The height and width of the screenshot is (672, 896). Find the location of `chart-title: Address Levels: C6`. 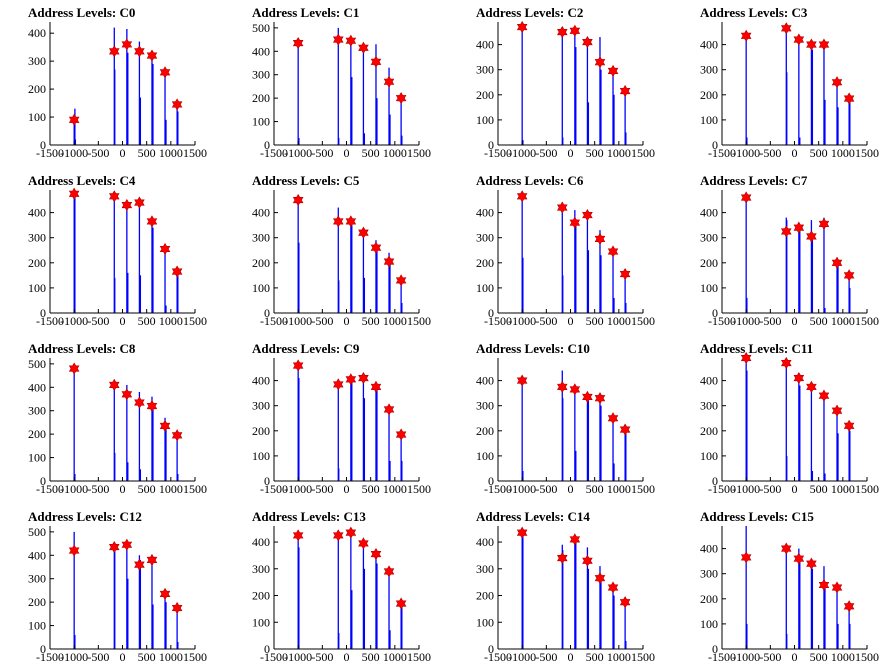

chart-title: Address Levels: C6 is located at coordinates (530, 180).